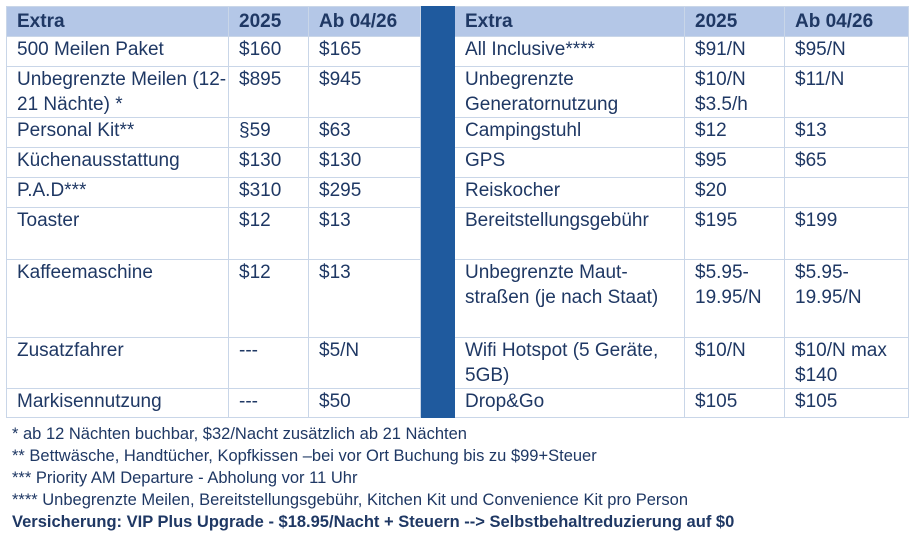  I want to click on header-2025-left: 2025, so click(268, 21).